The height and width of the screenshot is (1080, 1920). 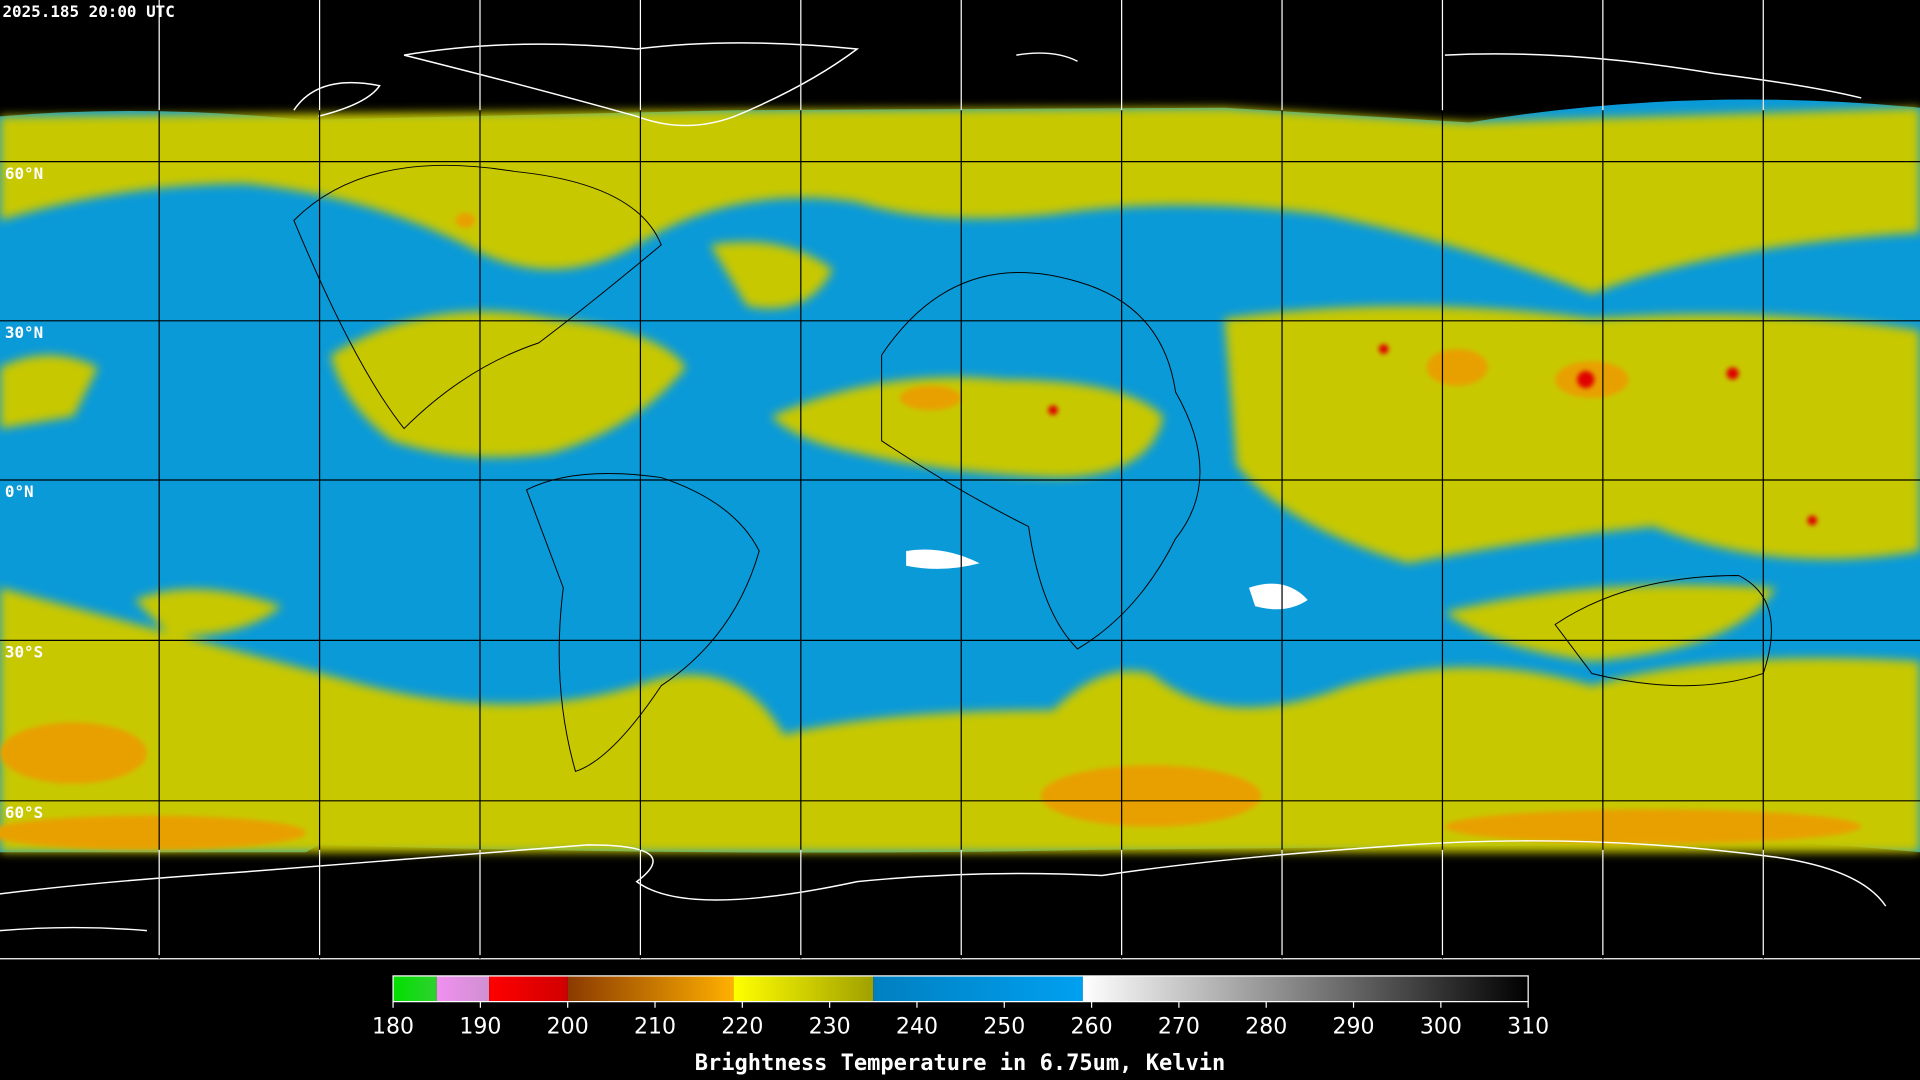 I want to click on colorbar-tick-label: 240, so click(x=917, y=1026).